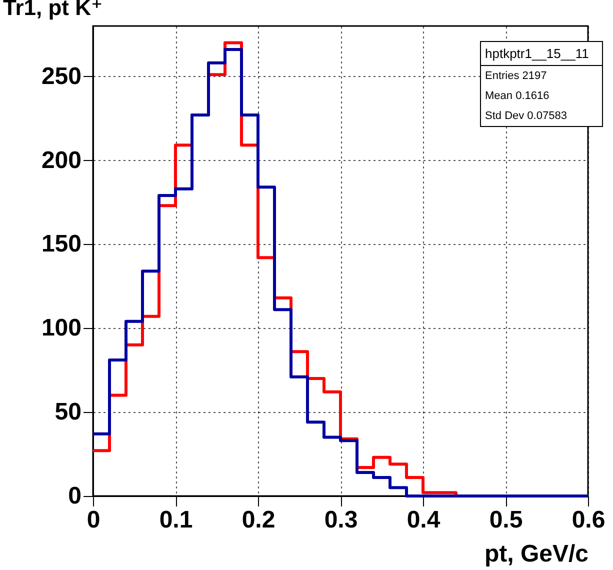 The image size is (613, 570). I want to click on x-tick-label: 0.4, so click(423, 520).